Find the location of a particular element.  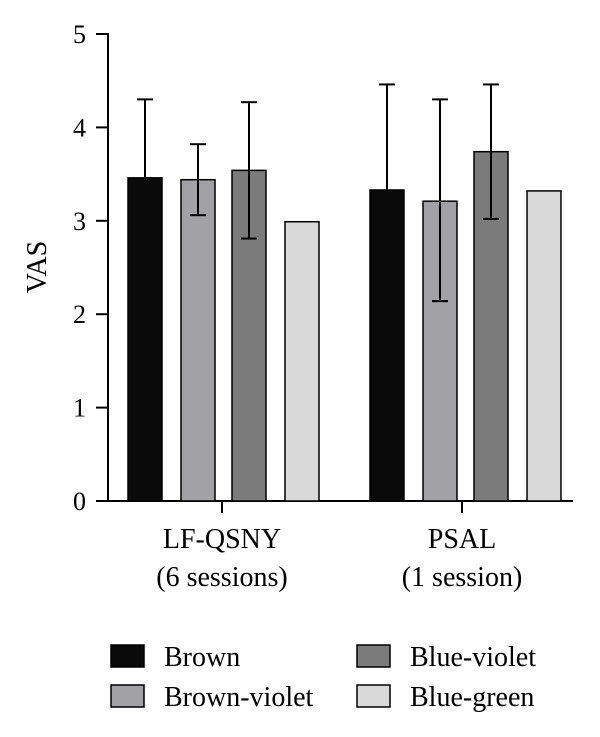

category-labels: LF-QSNY (6 sessions) PSAL (1 session) is located at coordinates (339, 558).